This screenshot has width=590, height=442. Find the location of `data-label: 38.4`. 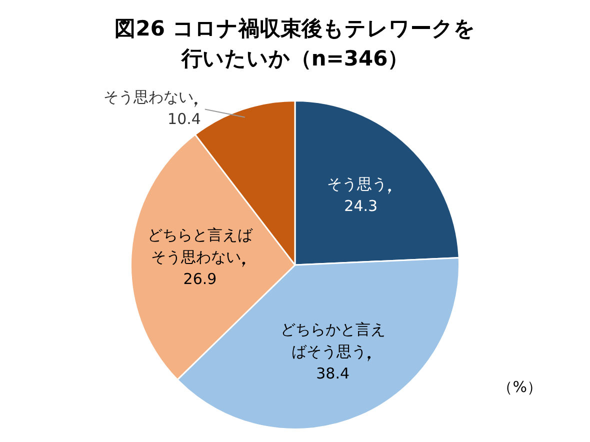

data-label: 38.4 is located at coordinates (333, 373).